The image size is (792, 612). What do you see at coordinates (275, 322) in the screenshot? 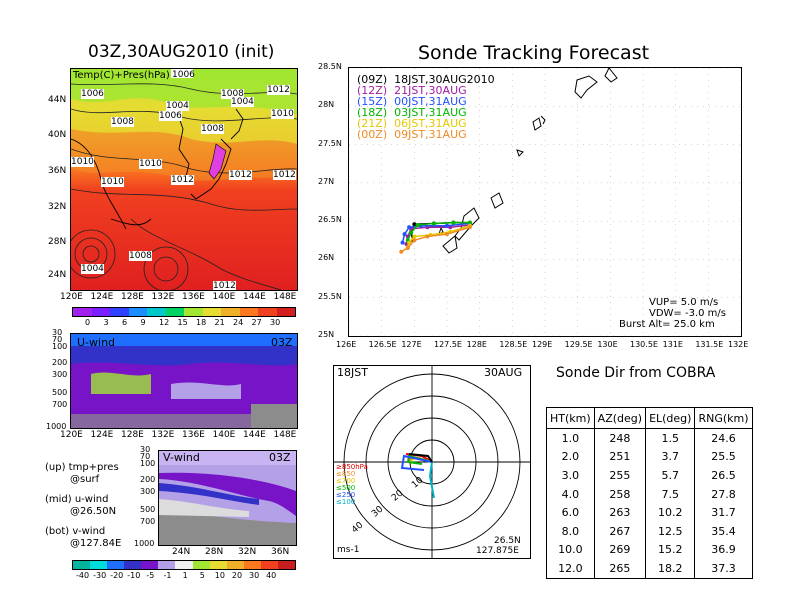
I see `colorbar-tick: 30` at bounding box center [275, 322].